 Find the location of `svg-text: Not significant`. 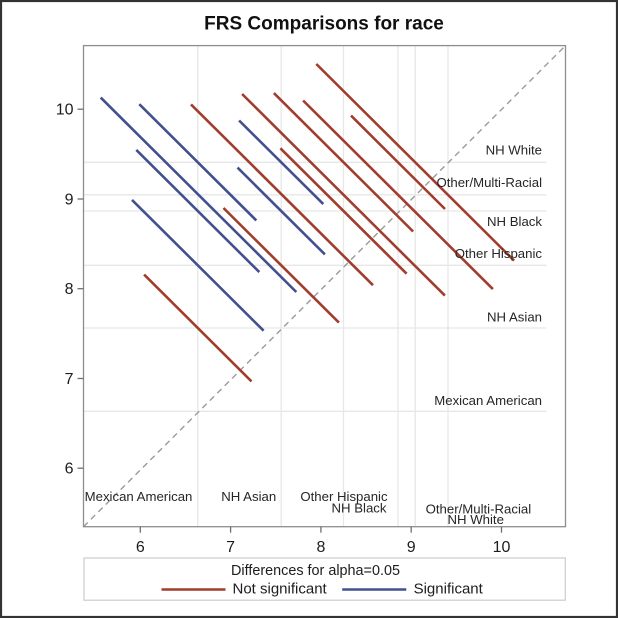

svg-text: Not significant is located at coordinates (280, 589).